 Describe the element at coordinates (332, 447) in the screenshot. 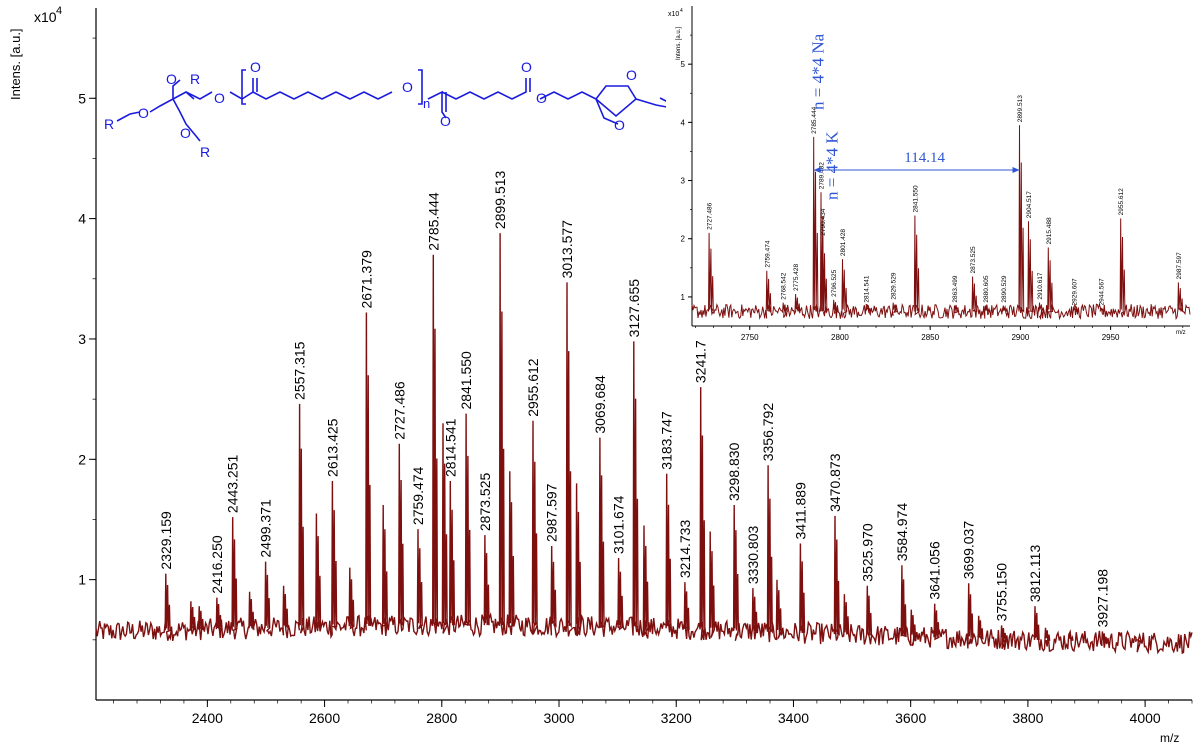

I see `peak-label: 2613.425` at that location.